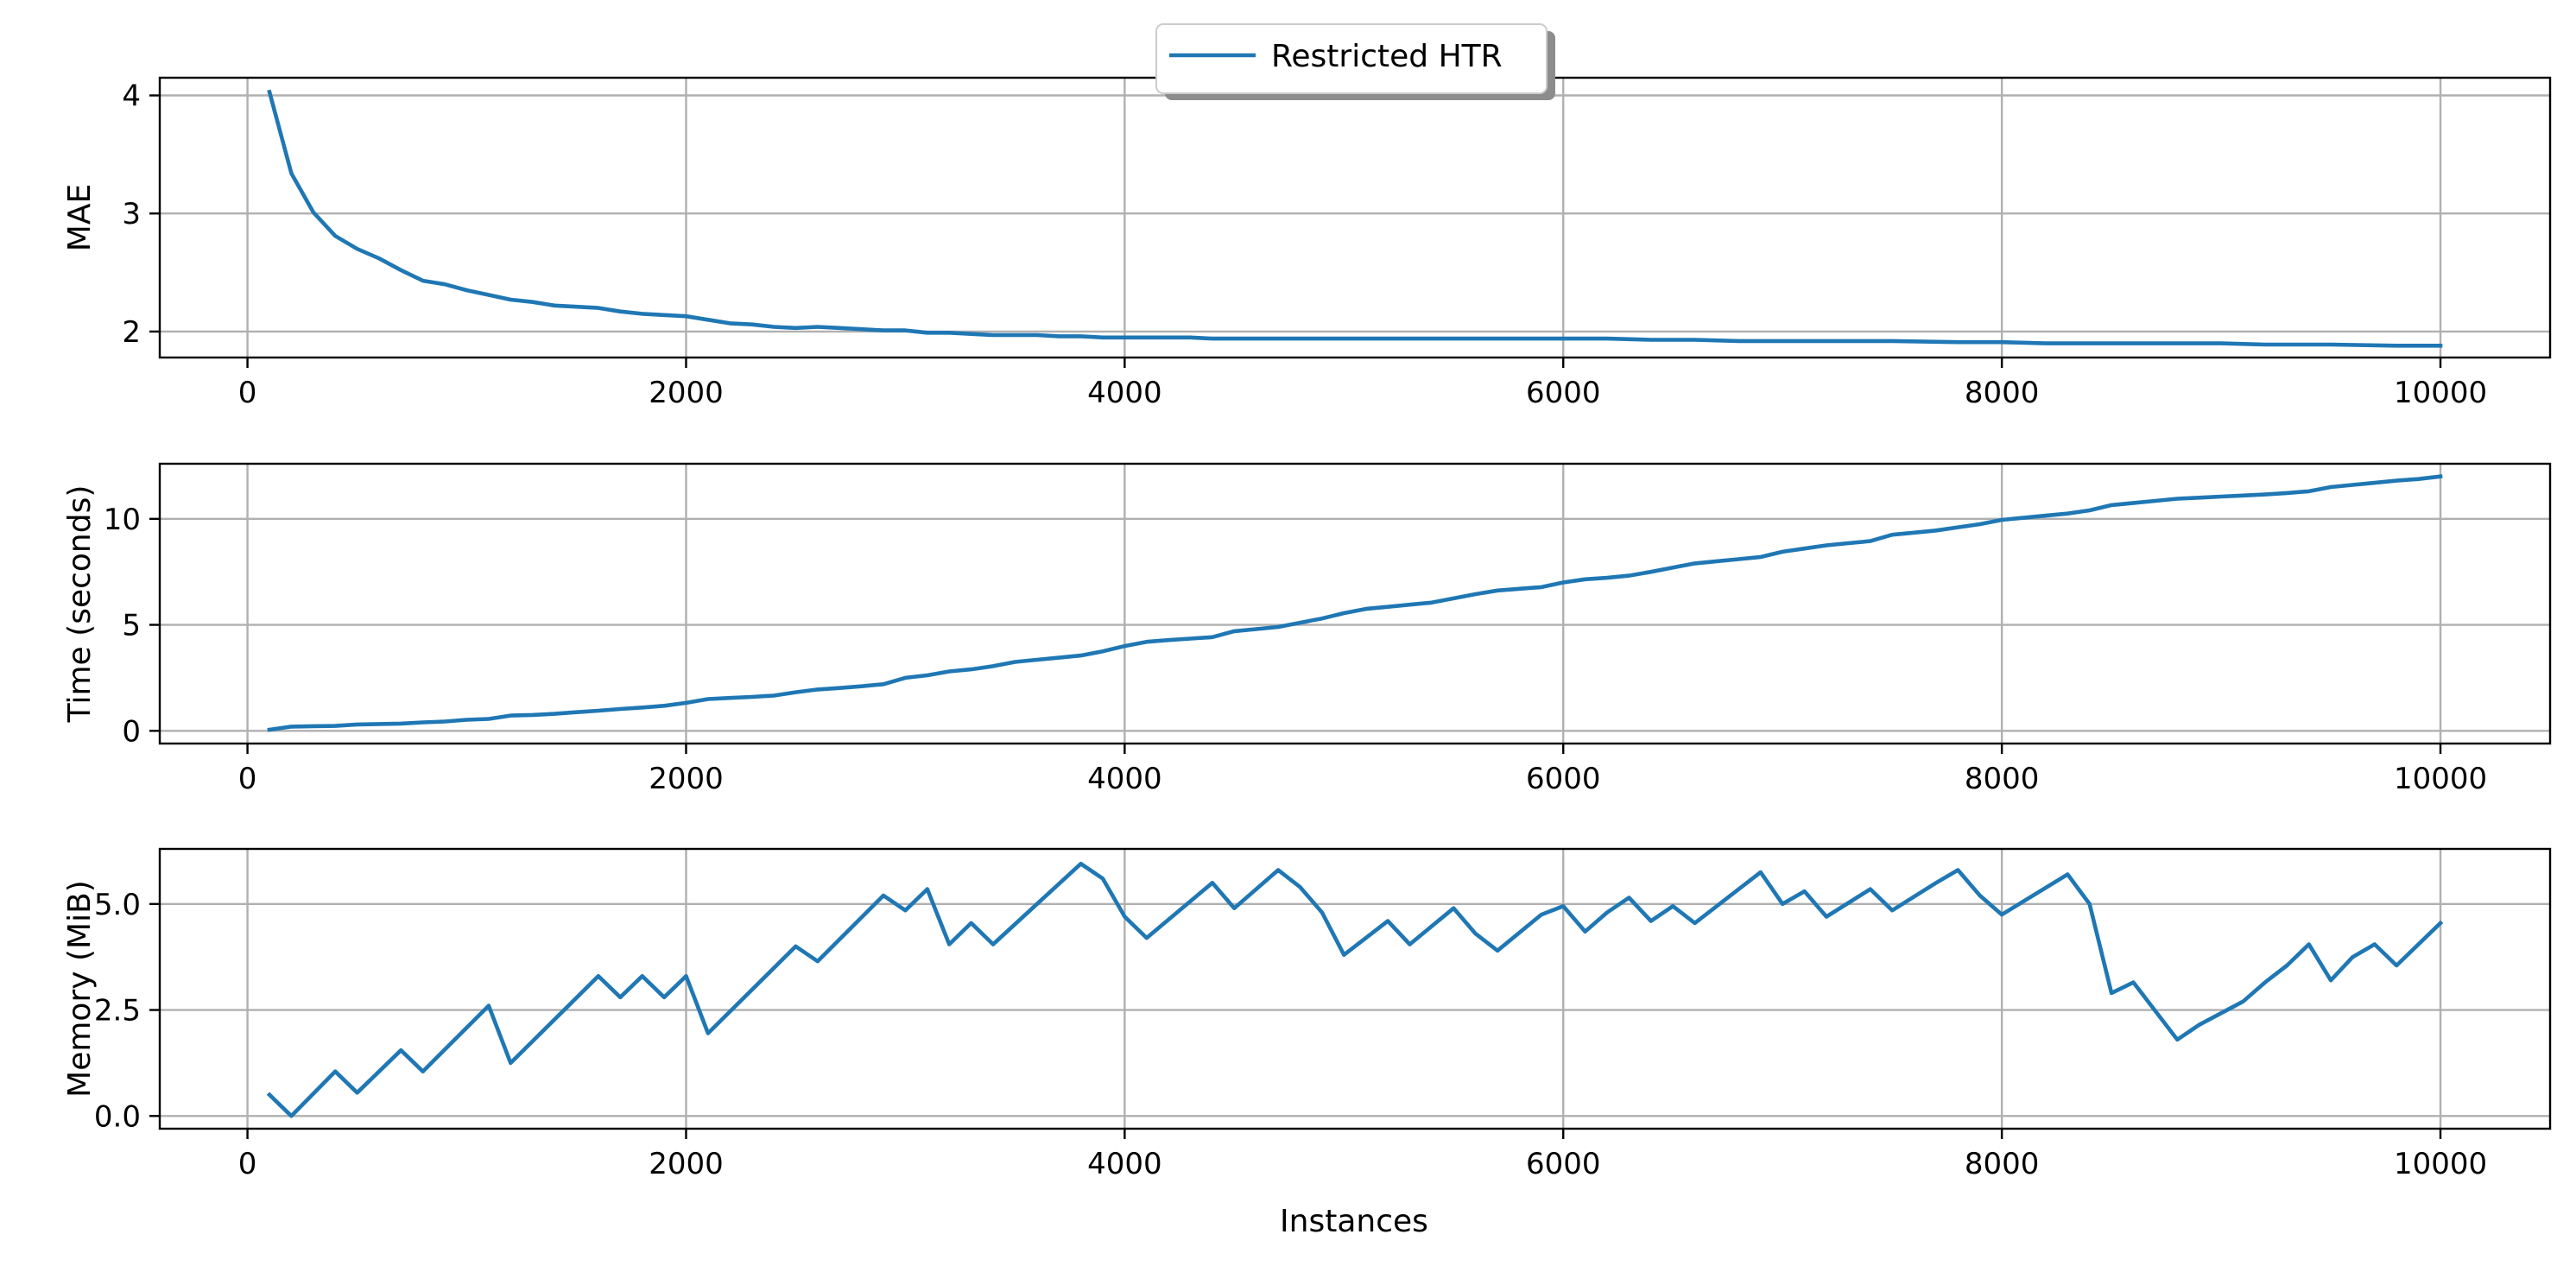  I want to click on mae-x-tick-label: 10000, so click(2440, 393).